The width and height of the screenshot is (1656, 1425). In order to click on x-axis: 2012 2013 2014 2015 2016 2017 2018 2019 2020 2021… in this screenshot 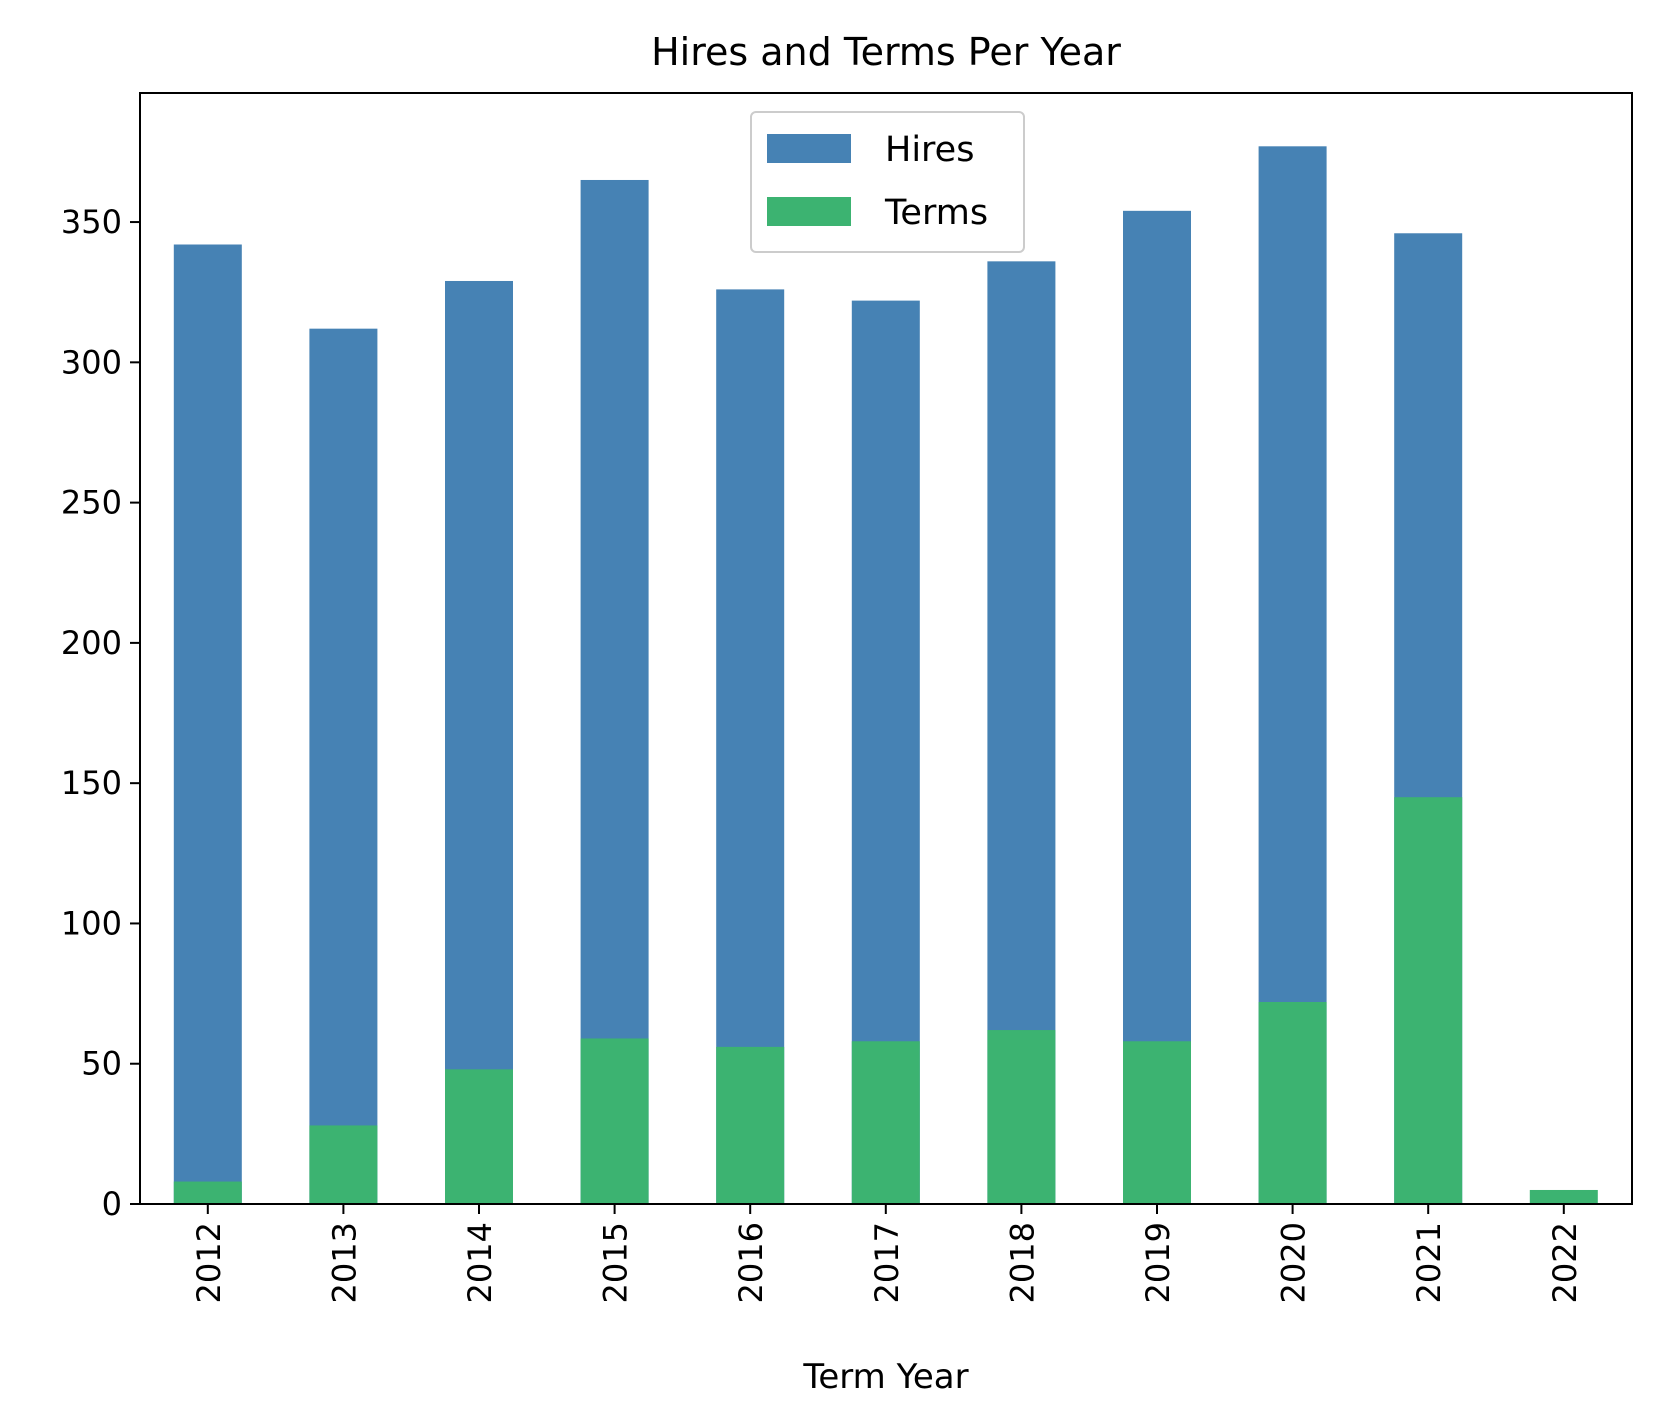, I will do `click(887, 1253)`.